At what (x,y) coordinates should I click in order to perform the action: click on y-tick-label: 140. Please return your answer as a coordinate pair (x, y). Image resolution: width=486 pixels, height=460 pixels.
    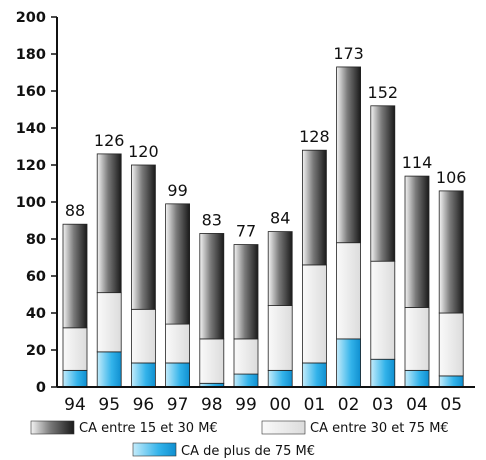
    Looking at the image, I should click on (31, 129).